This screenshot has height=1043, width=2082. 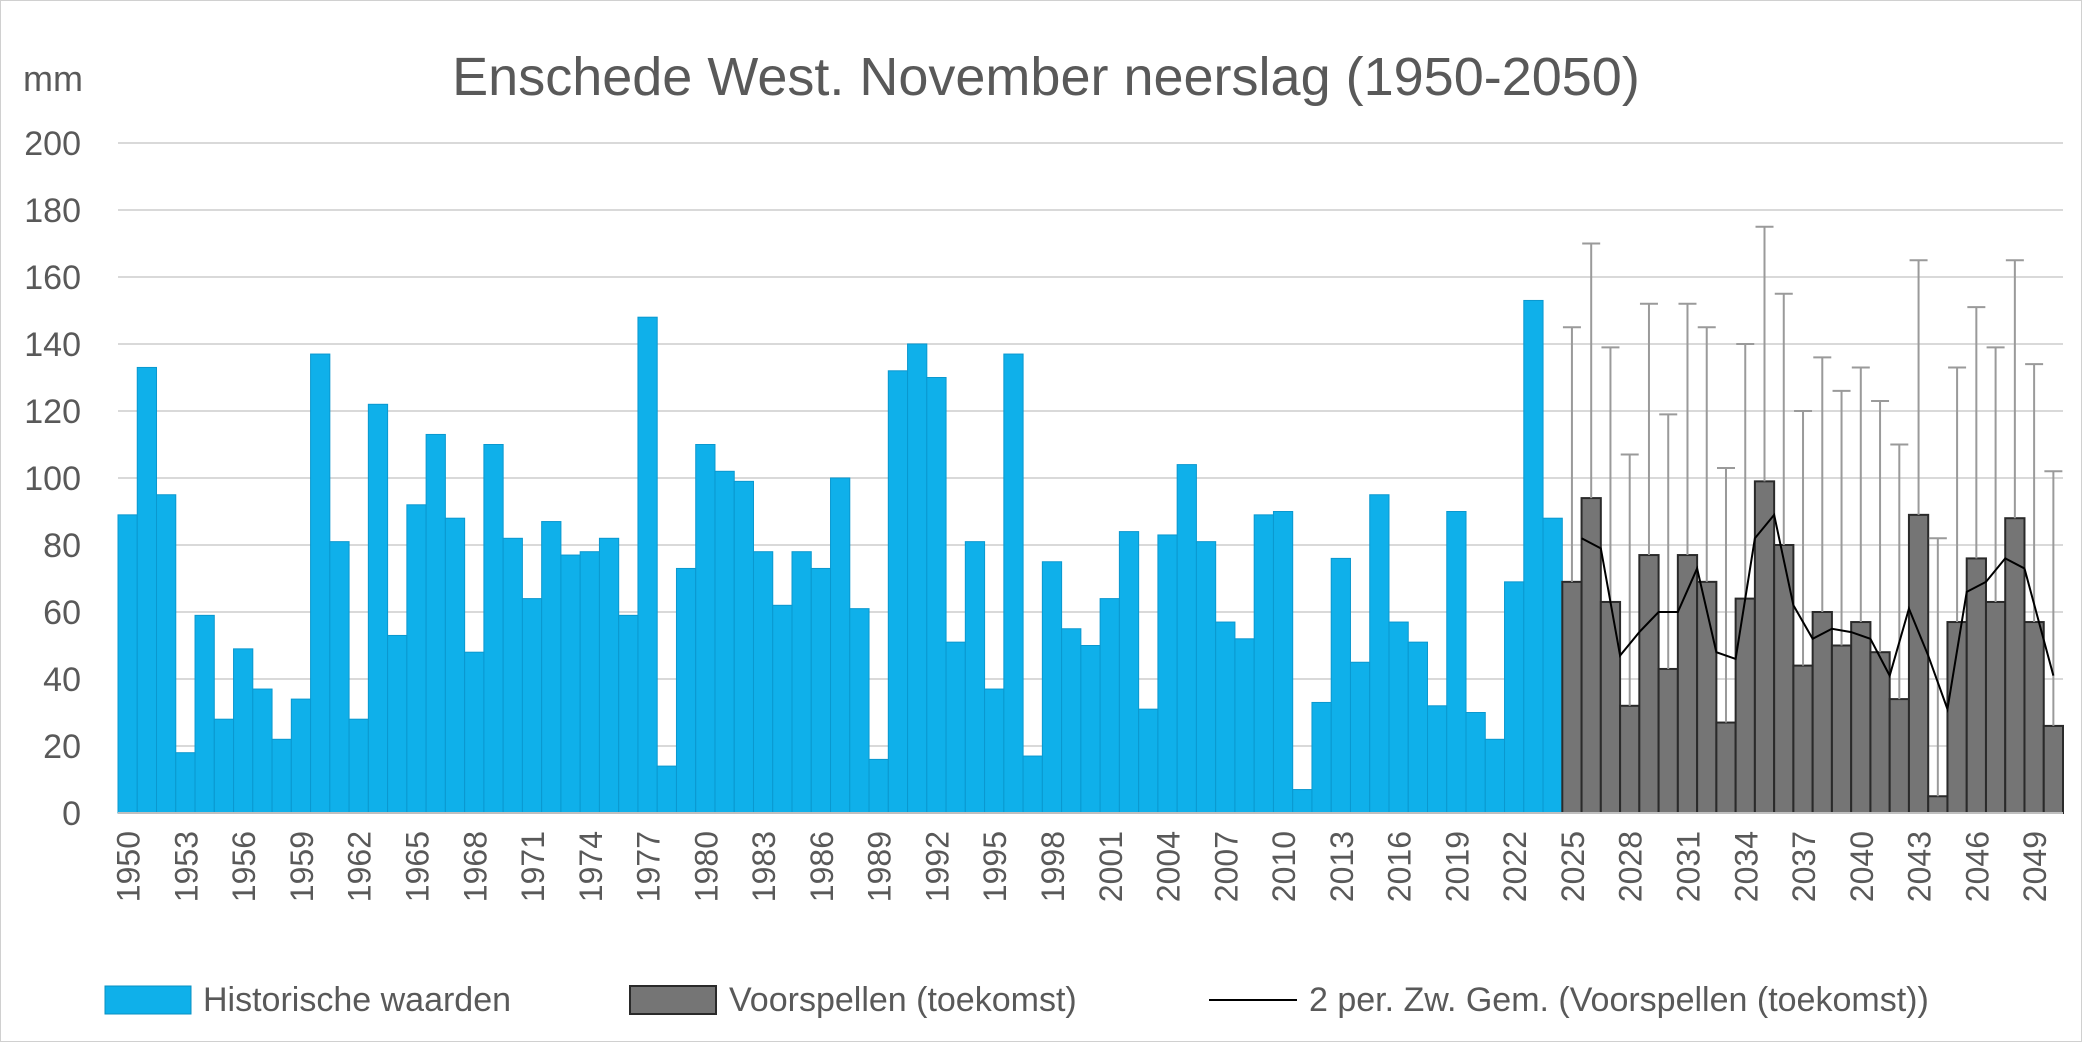 What do you see at coordinates (52, 479) in the screenshot?
I see `y-tick-label: 100` at bounding box center [52, 479].